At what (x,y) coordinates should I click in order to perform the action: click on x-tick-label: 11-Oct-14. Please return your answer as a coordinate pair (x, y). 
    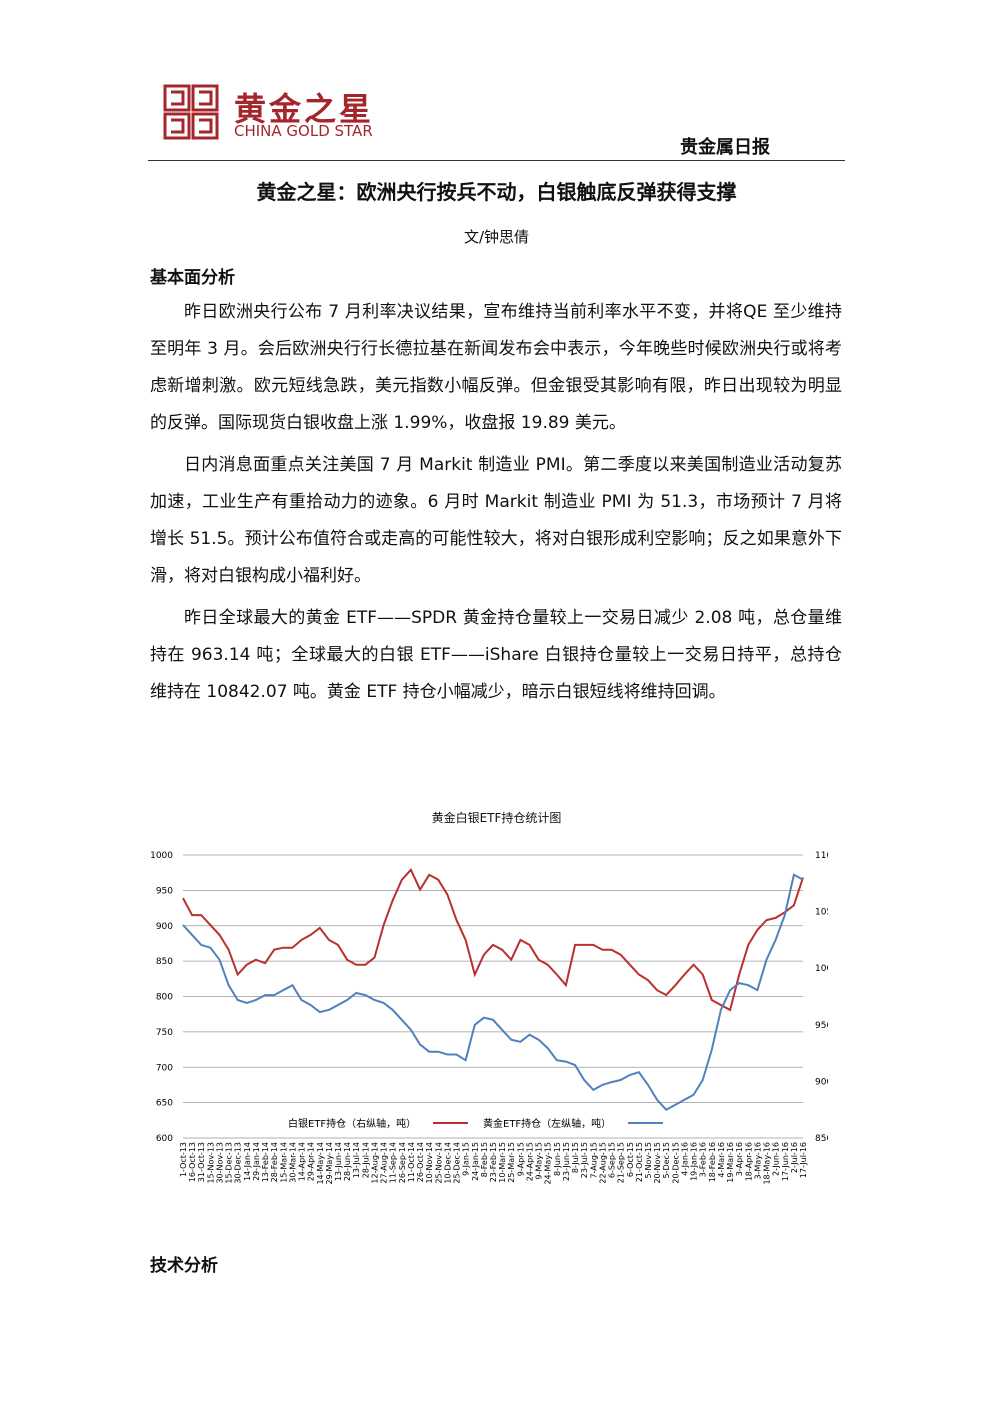
    Looking at the image, I should click on (411, 1162).